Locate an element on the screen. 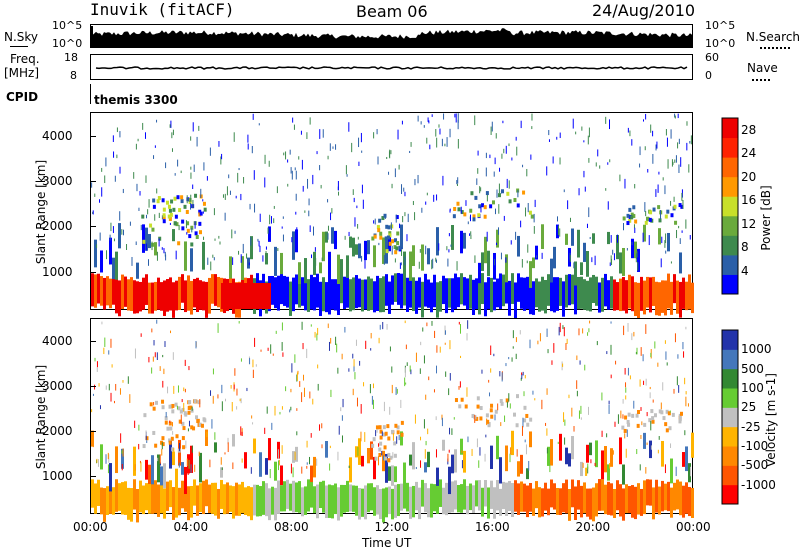 This screenshot has width=800, height=554. nsky-tick-bottom: 10^0 is located at coordinates (67, 43).